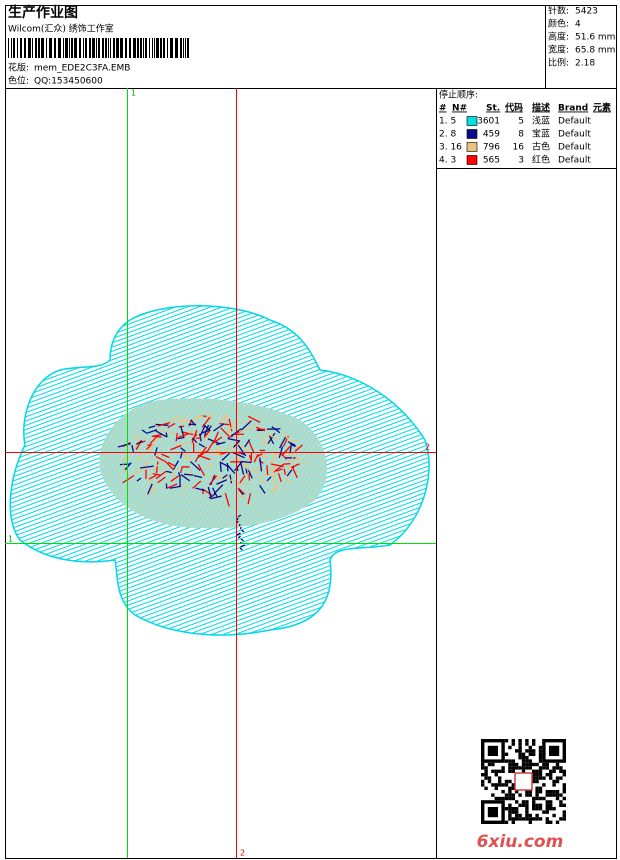 The image size is (620, 860). Describe the element at coordinates (574, 148) in the screenshot. I see `brand: Default` at that location.